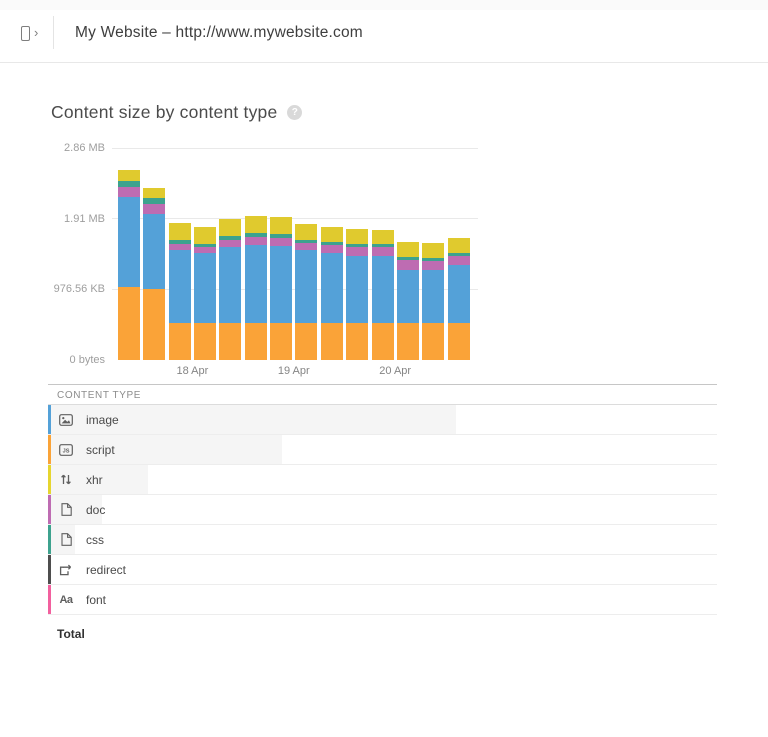 The image size is (768, 737). What do you see at coordinates (96, 509) in the screenshot?
I see `row-label: doc` at bounding box center [96, 509].